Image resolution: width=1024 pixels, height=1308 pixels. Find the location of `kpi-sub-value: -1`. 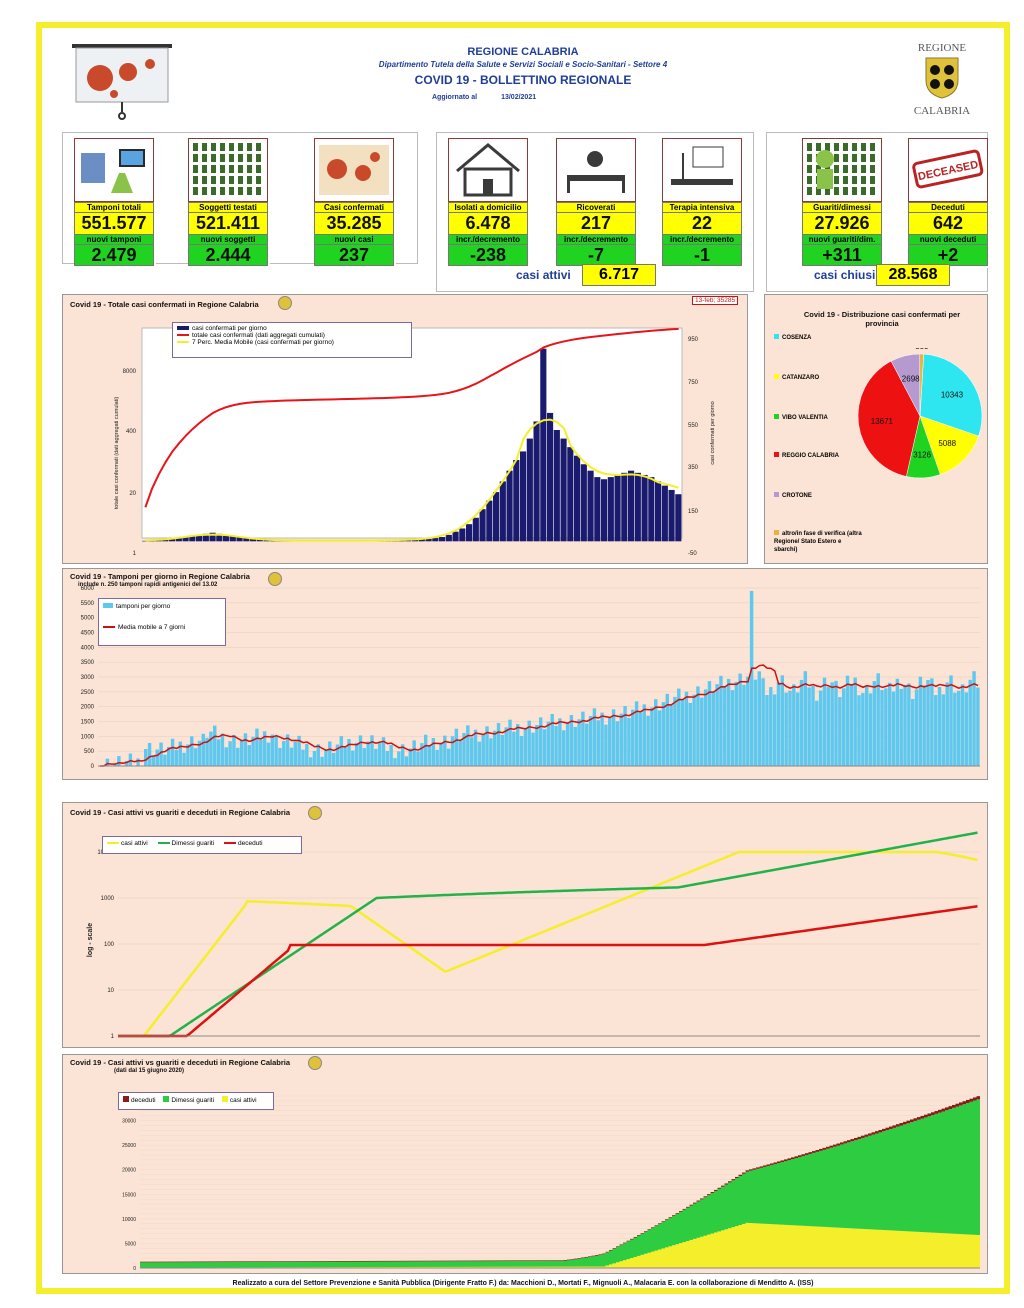

kpi-sub-value: -1 is located at coordinates (702, 255).